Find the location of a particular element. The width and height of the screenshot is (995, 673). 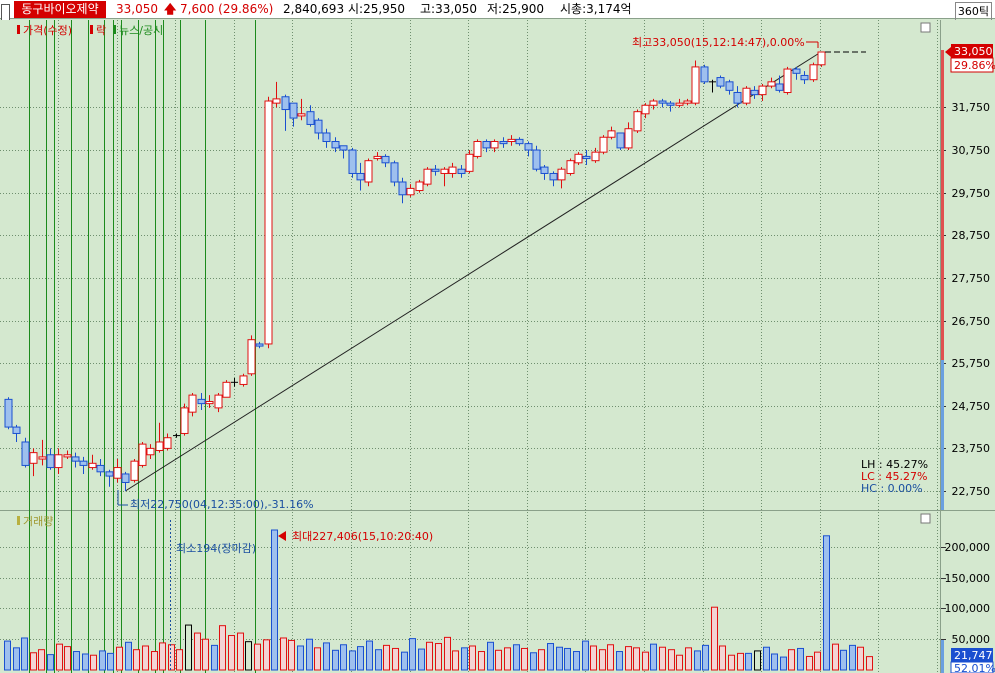

high-price: 고:33,050 is located at coordinates (449, 9).